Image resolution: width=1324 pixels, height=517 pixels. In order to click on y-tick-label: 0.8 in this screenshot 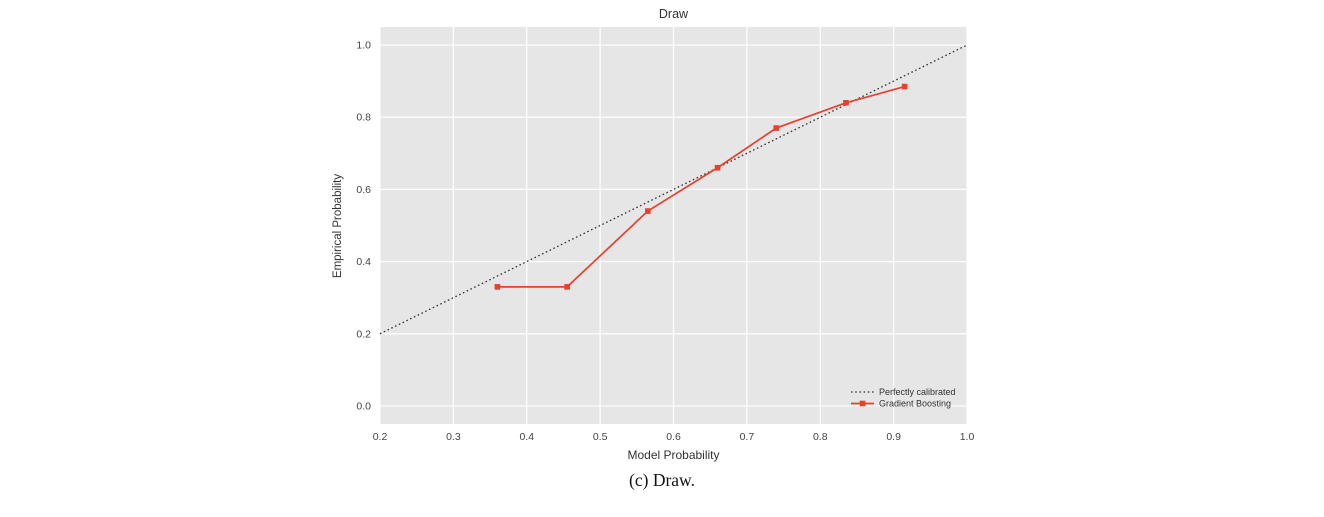, I will do `click(363, 118)`.